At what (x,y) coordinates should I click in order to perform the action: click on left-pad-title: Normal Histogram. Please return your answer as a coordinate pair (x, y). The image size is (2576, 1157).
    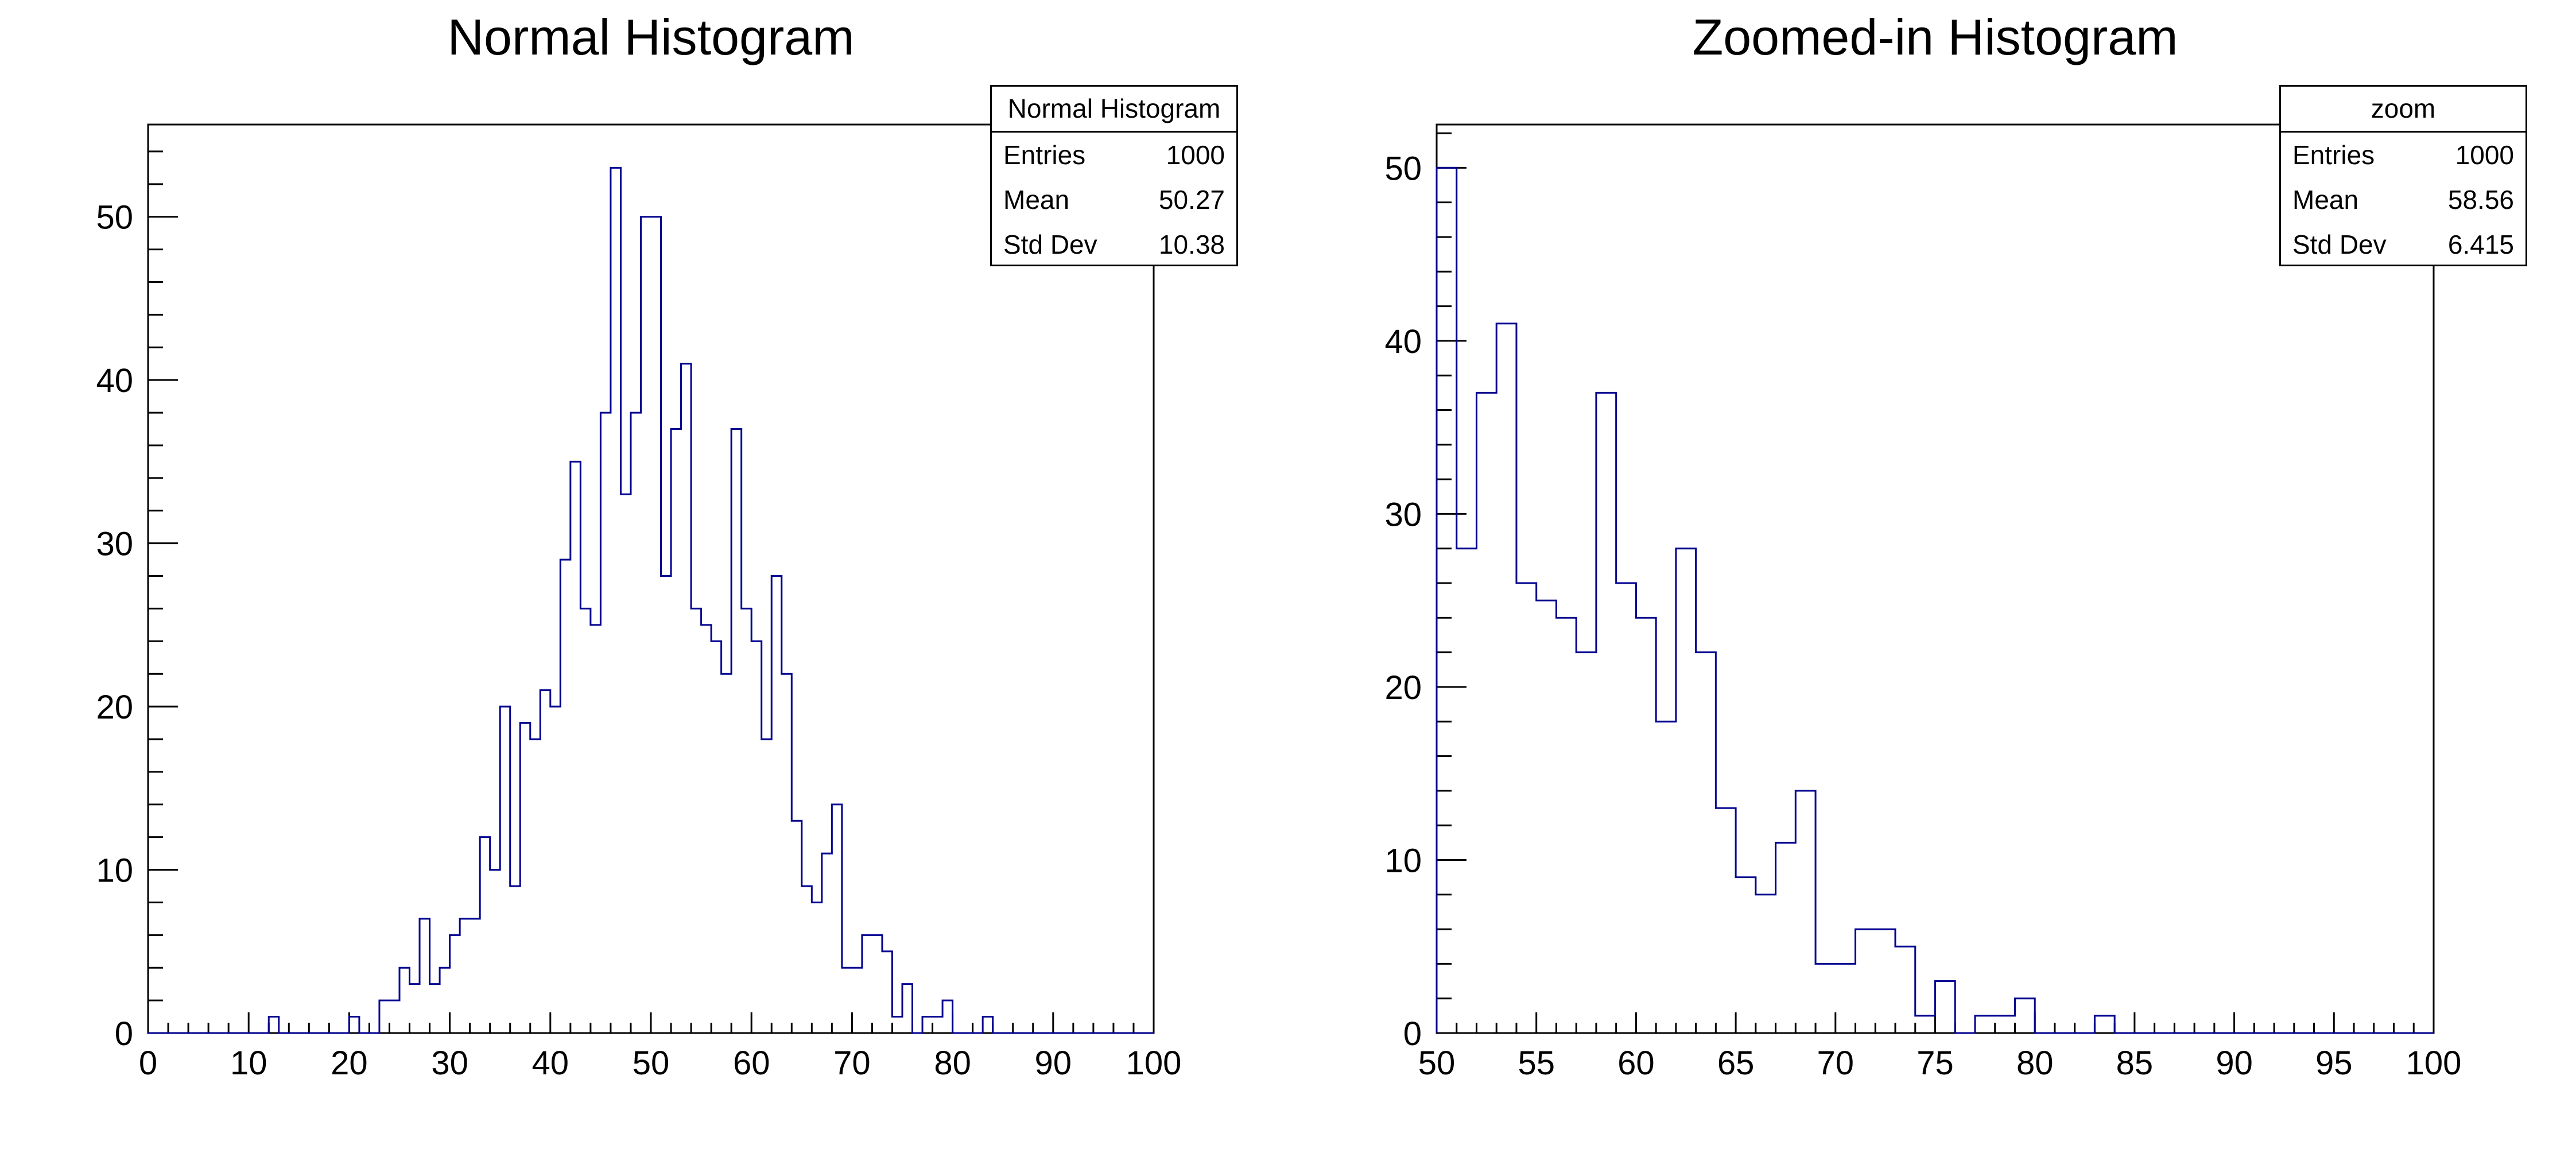
    Looking at the image, I should click on (651, 37).